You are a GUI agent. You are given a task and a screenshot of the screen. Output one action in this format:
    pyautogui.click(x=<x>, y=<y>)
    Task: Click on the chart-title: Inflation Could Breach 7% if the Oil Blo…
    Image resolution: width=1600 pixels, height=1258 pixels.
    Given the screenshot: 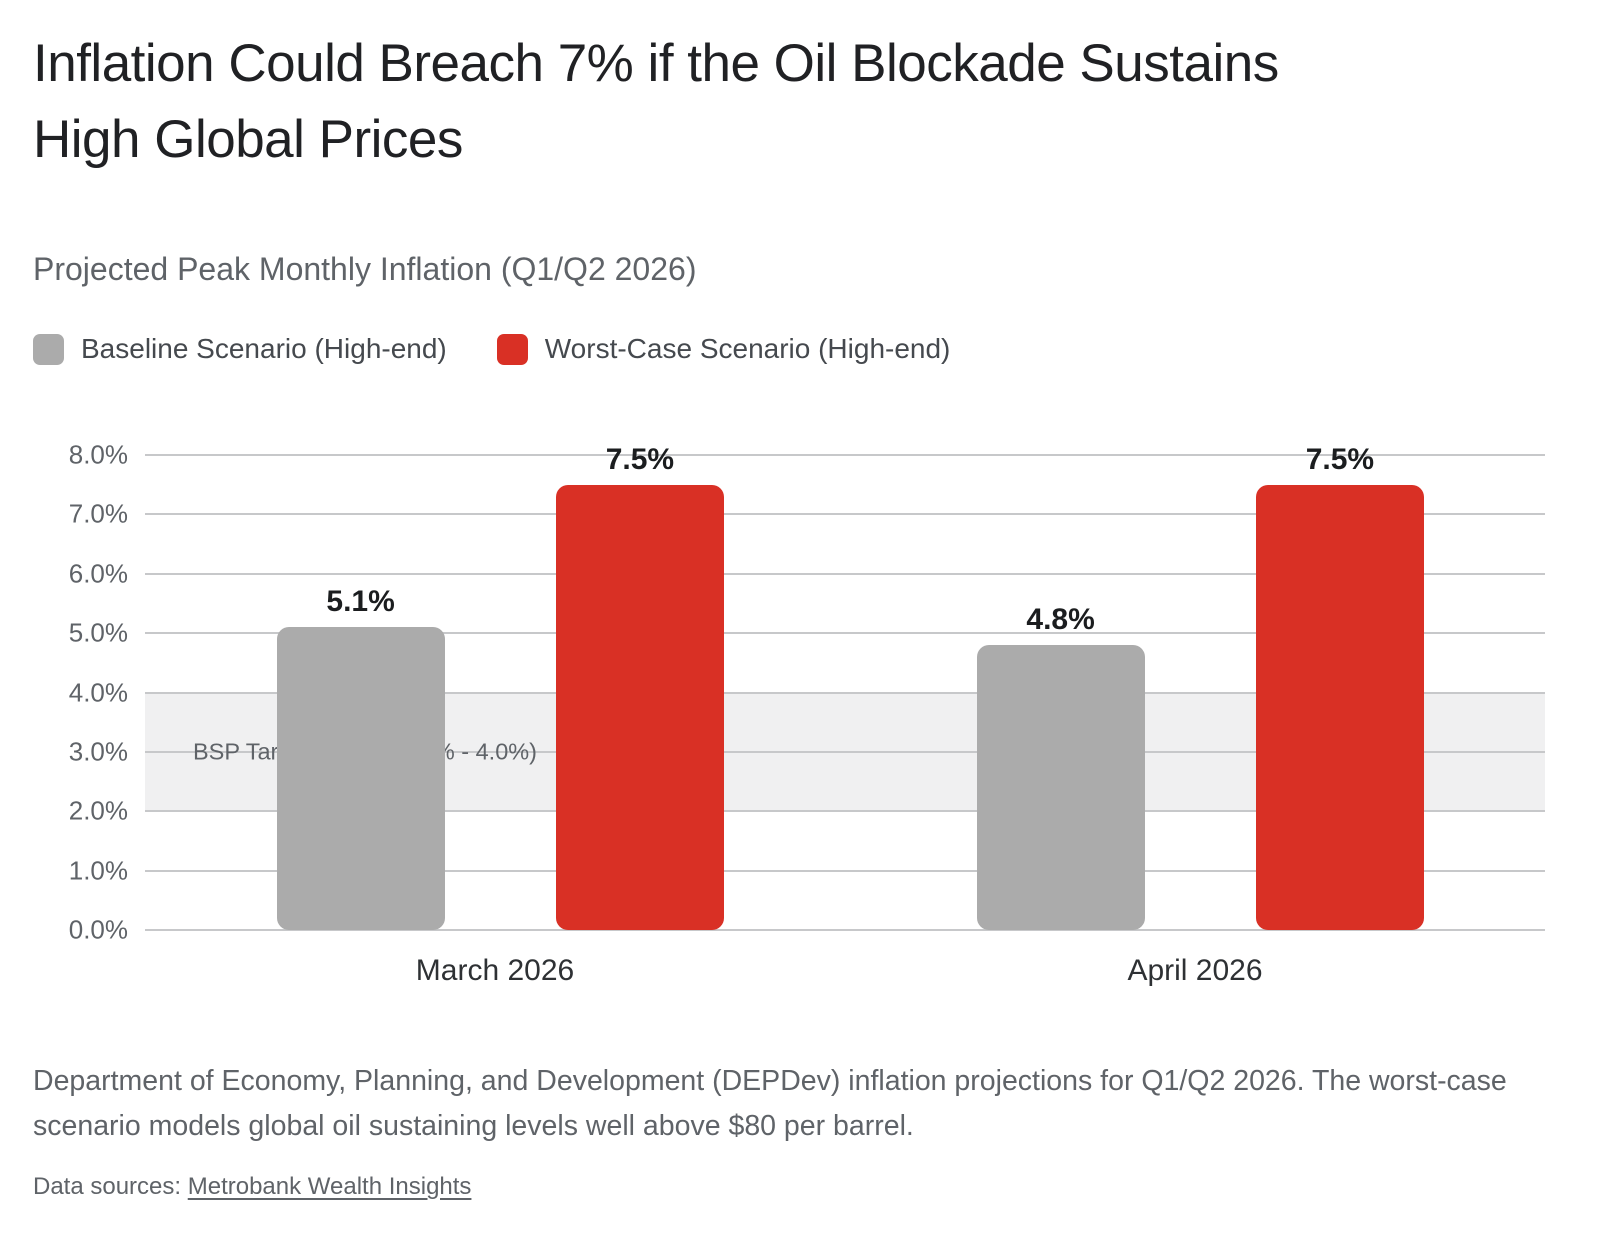 What is the action you would take?
    pyautogui.click(x=656, y=102)
    